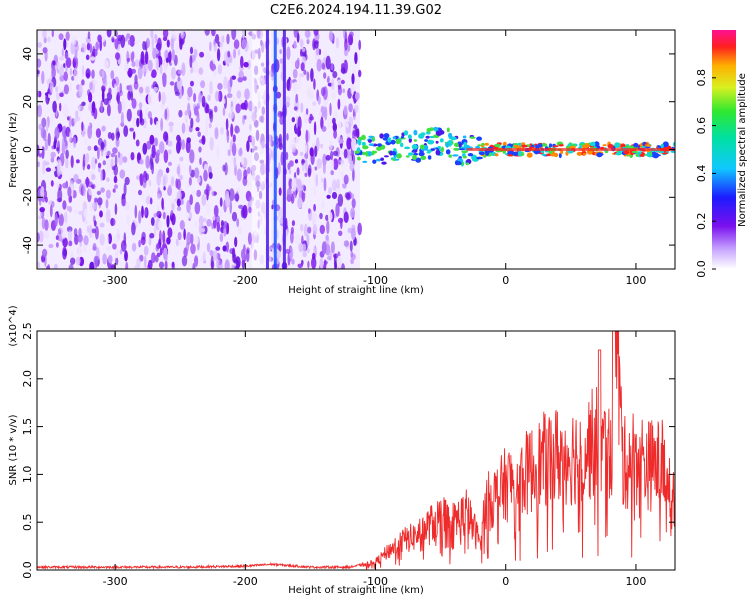  Describe the element at coordinates (27, 331) in the screenshot. I see `y-tick-label: 2.5` at that location.